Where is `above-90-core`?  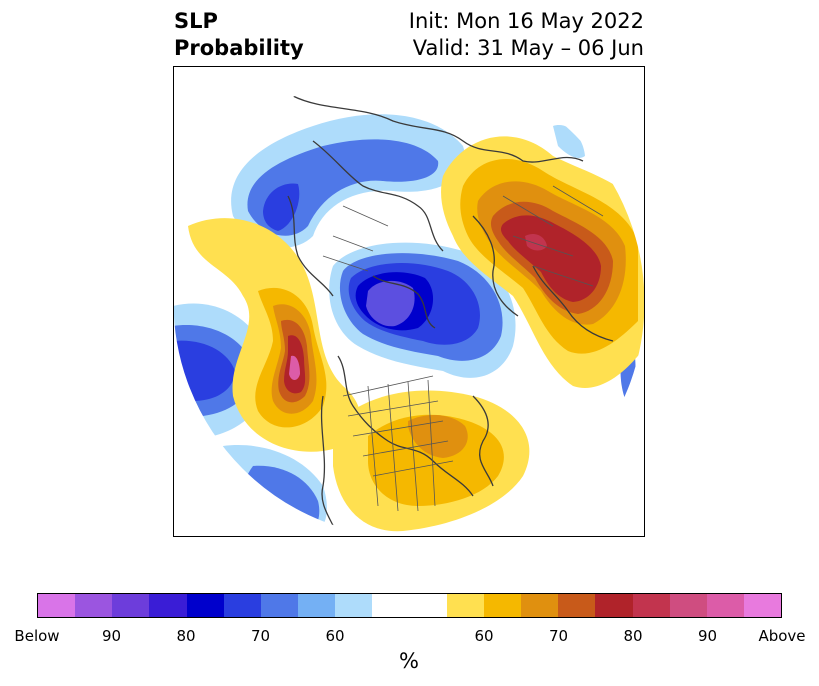
above-90-core is located at coordinates (294, 367).